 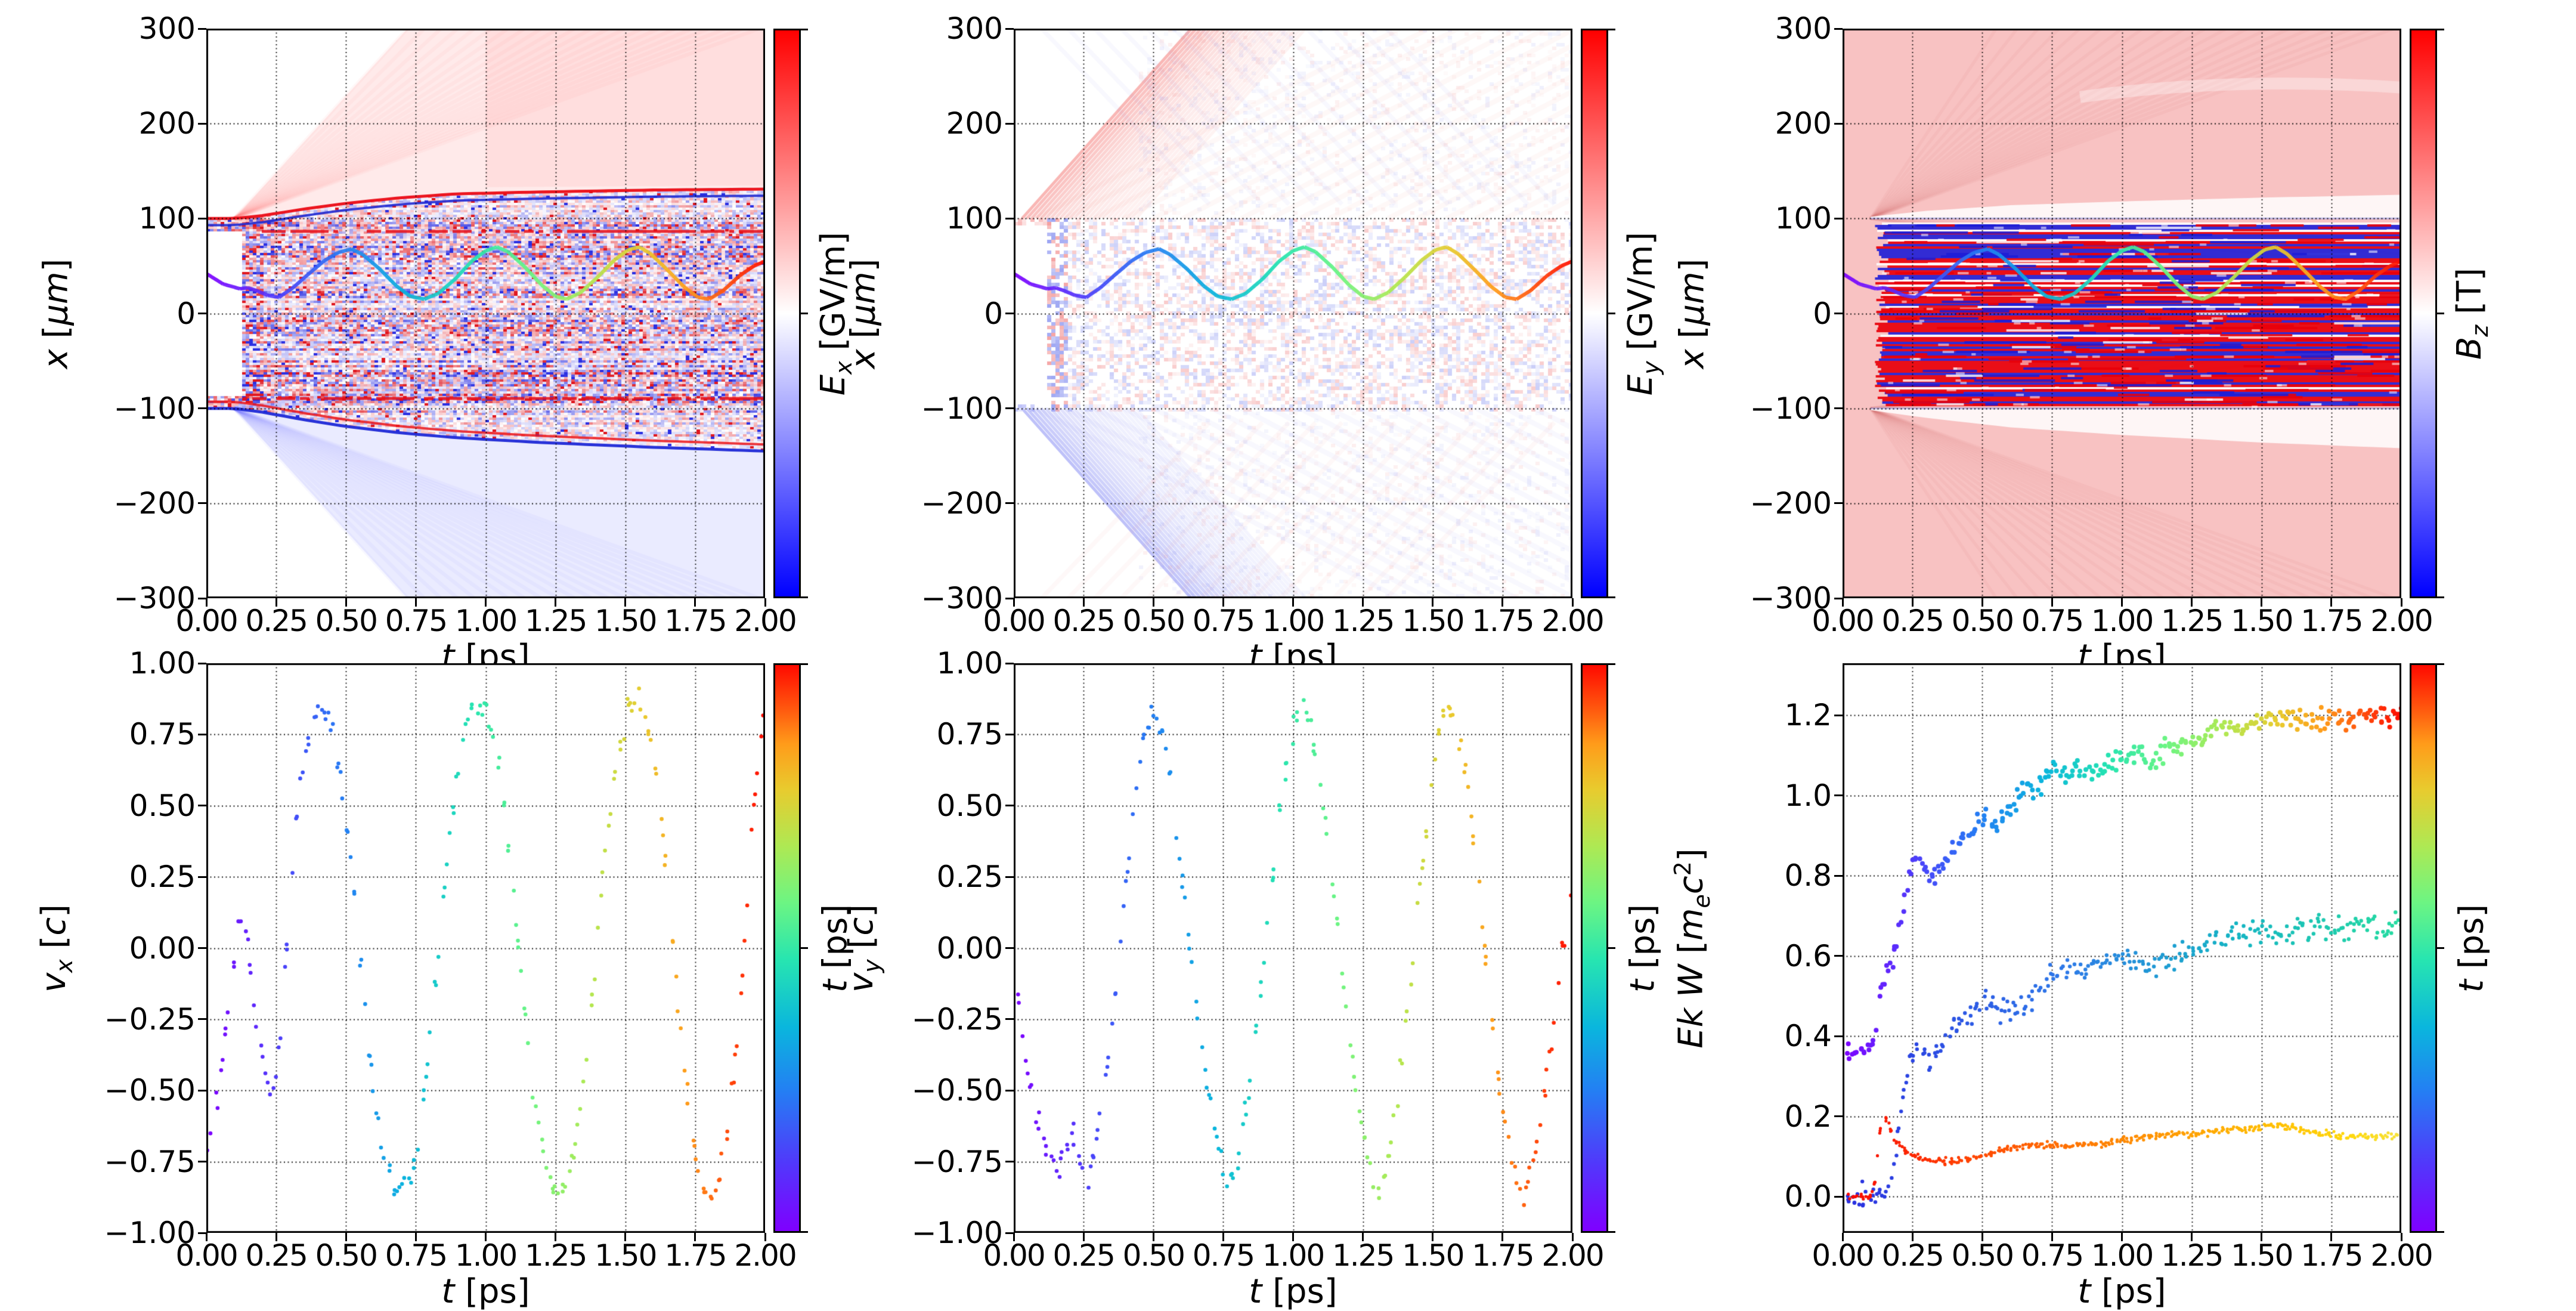 What do you see at coordinates (1595, 313) in the screenshot?
I see `colorbar-ey` at bounding box center [1595, 313].